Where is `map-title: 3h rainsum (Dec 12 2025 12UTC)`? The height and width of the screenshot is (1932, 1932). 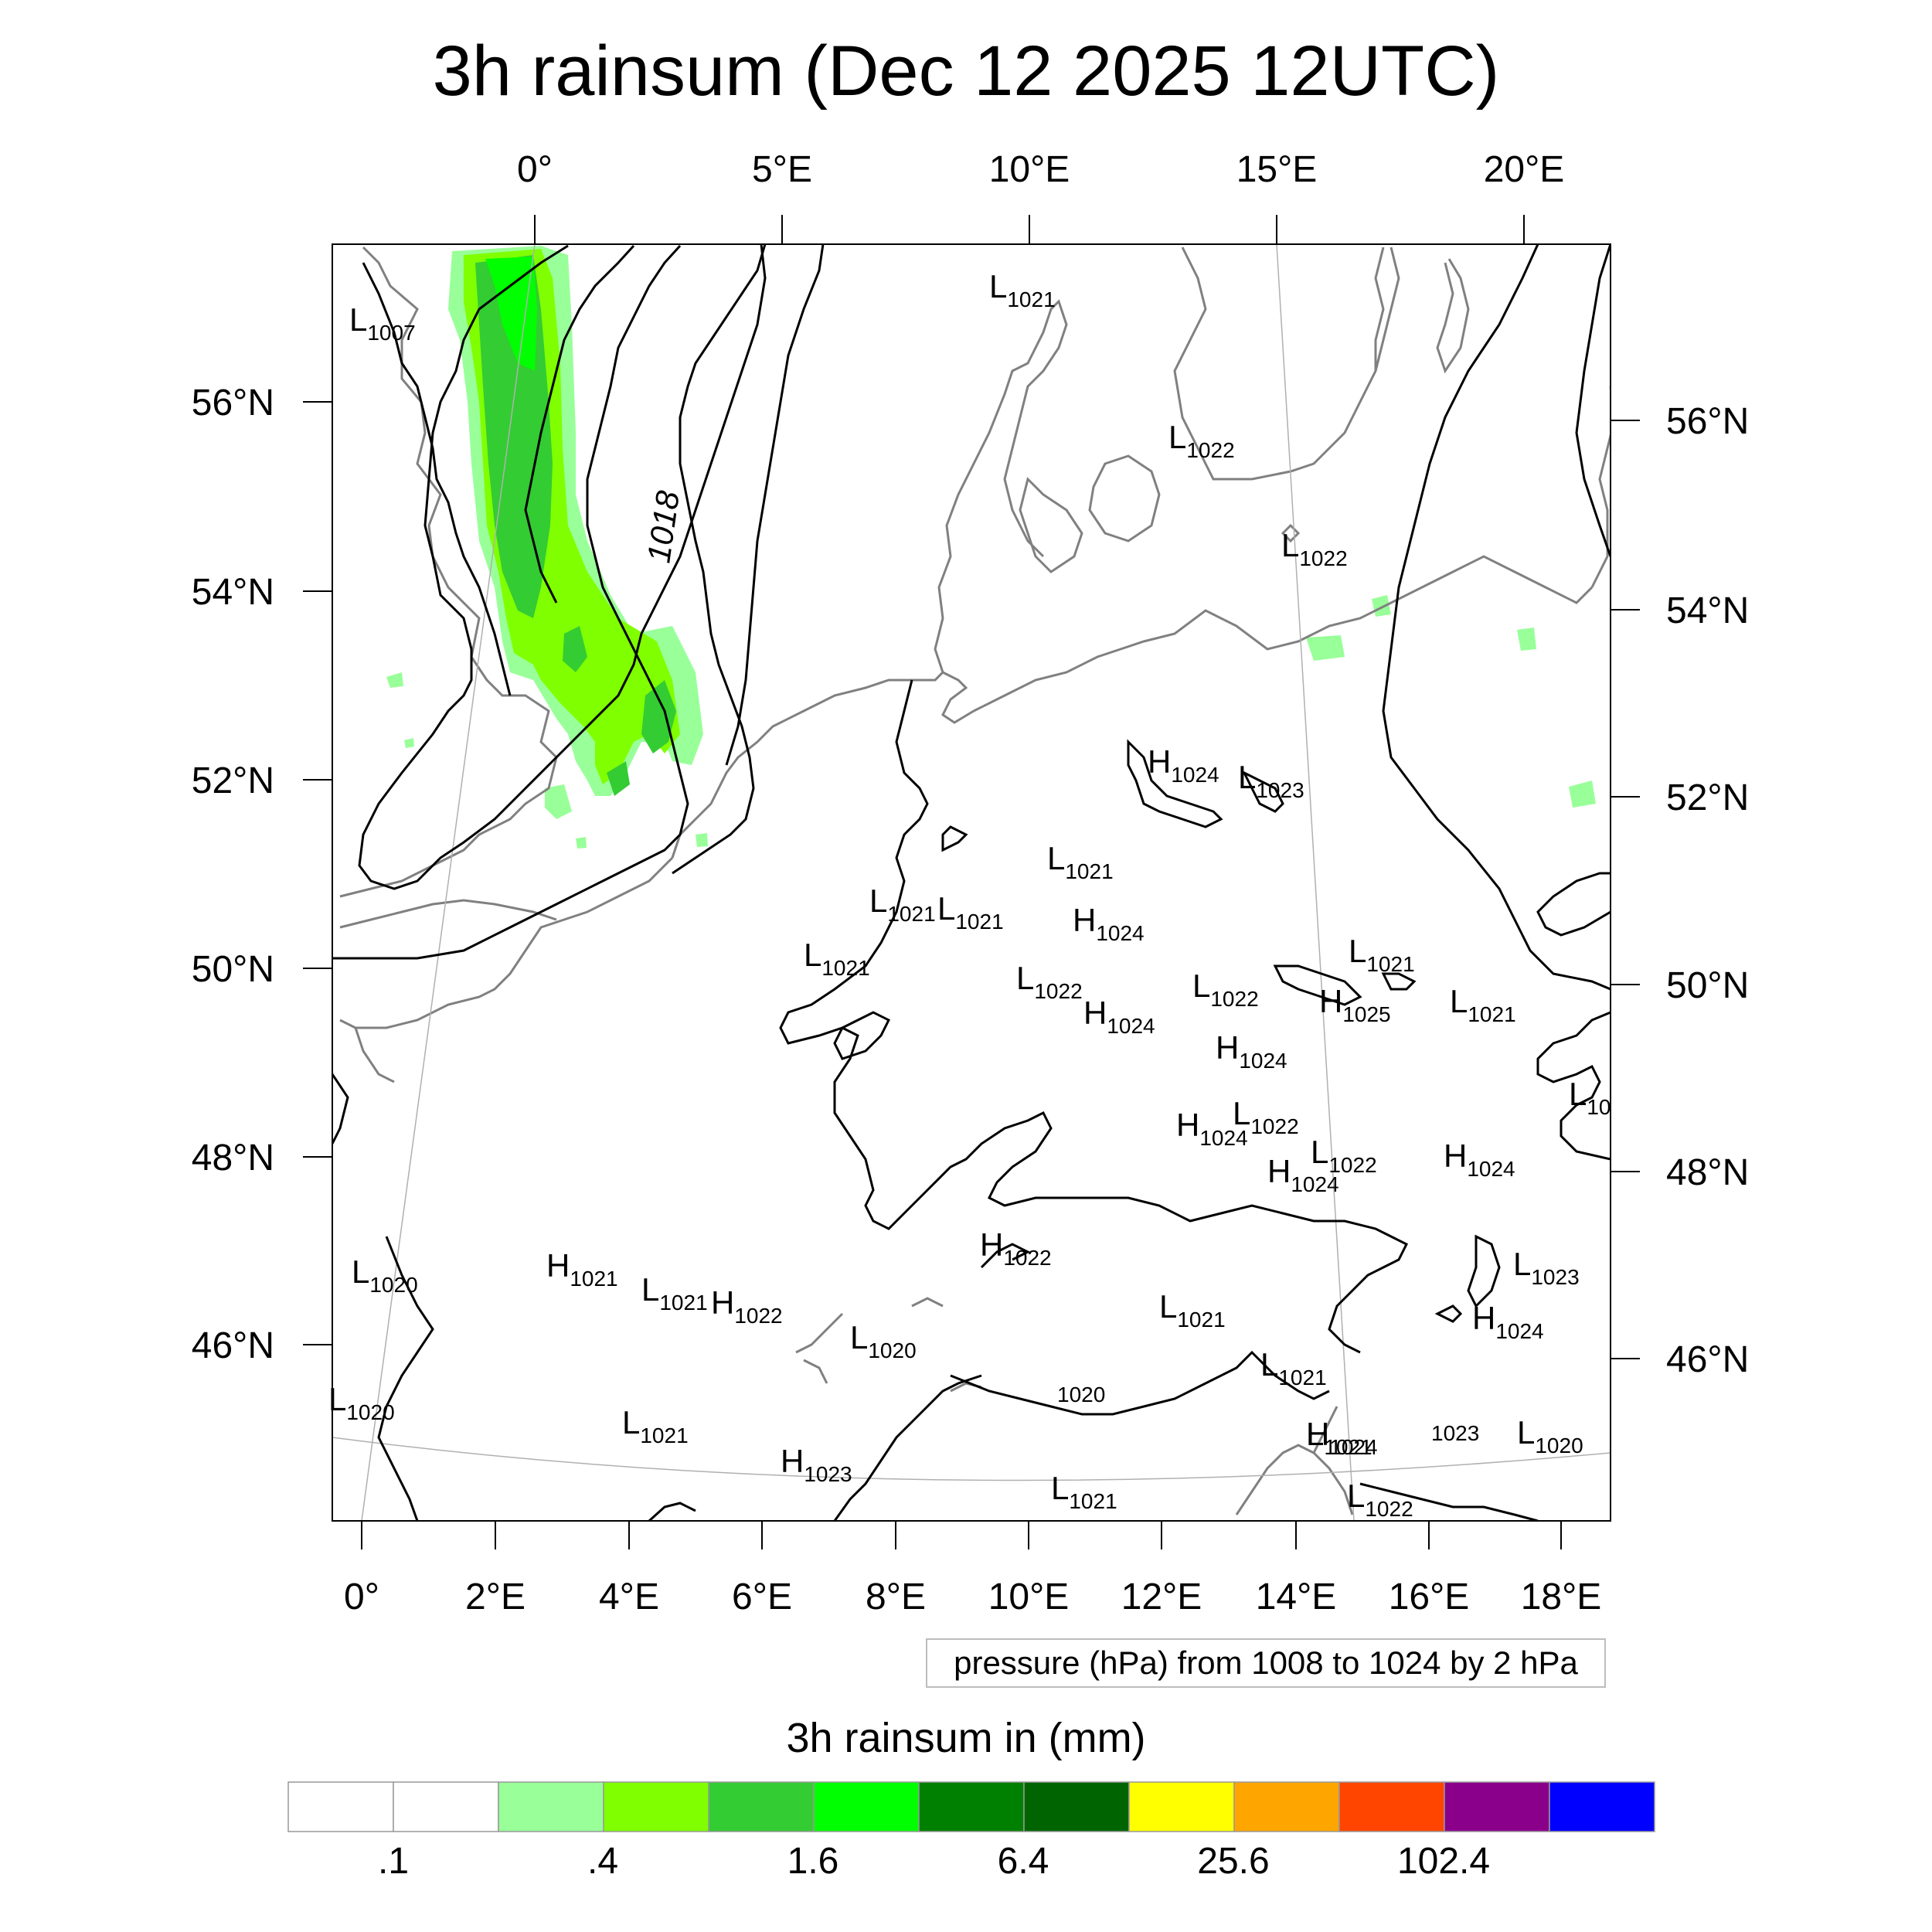
map-title: 3h rainsum (Dec 12 2025 12UTC) is located at coordinates (966, 71).